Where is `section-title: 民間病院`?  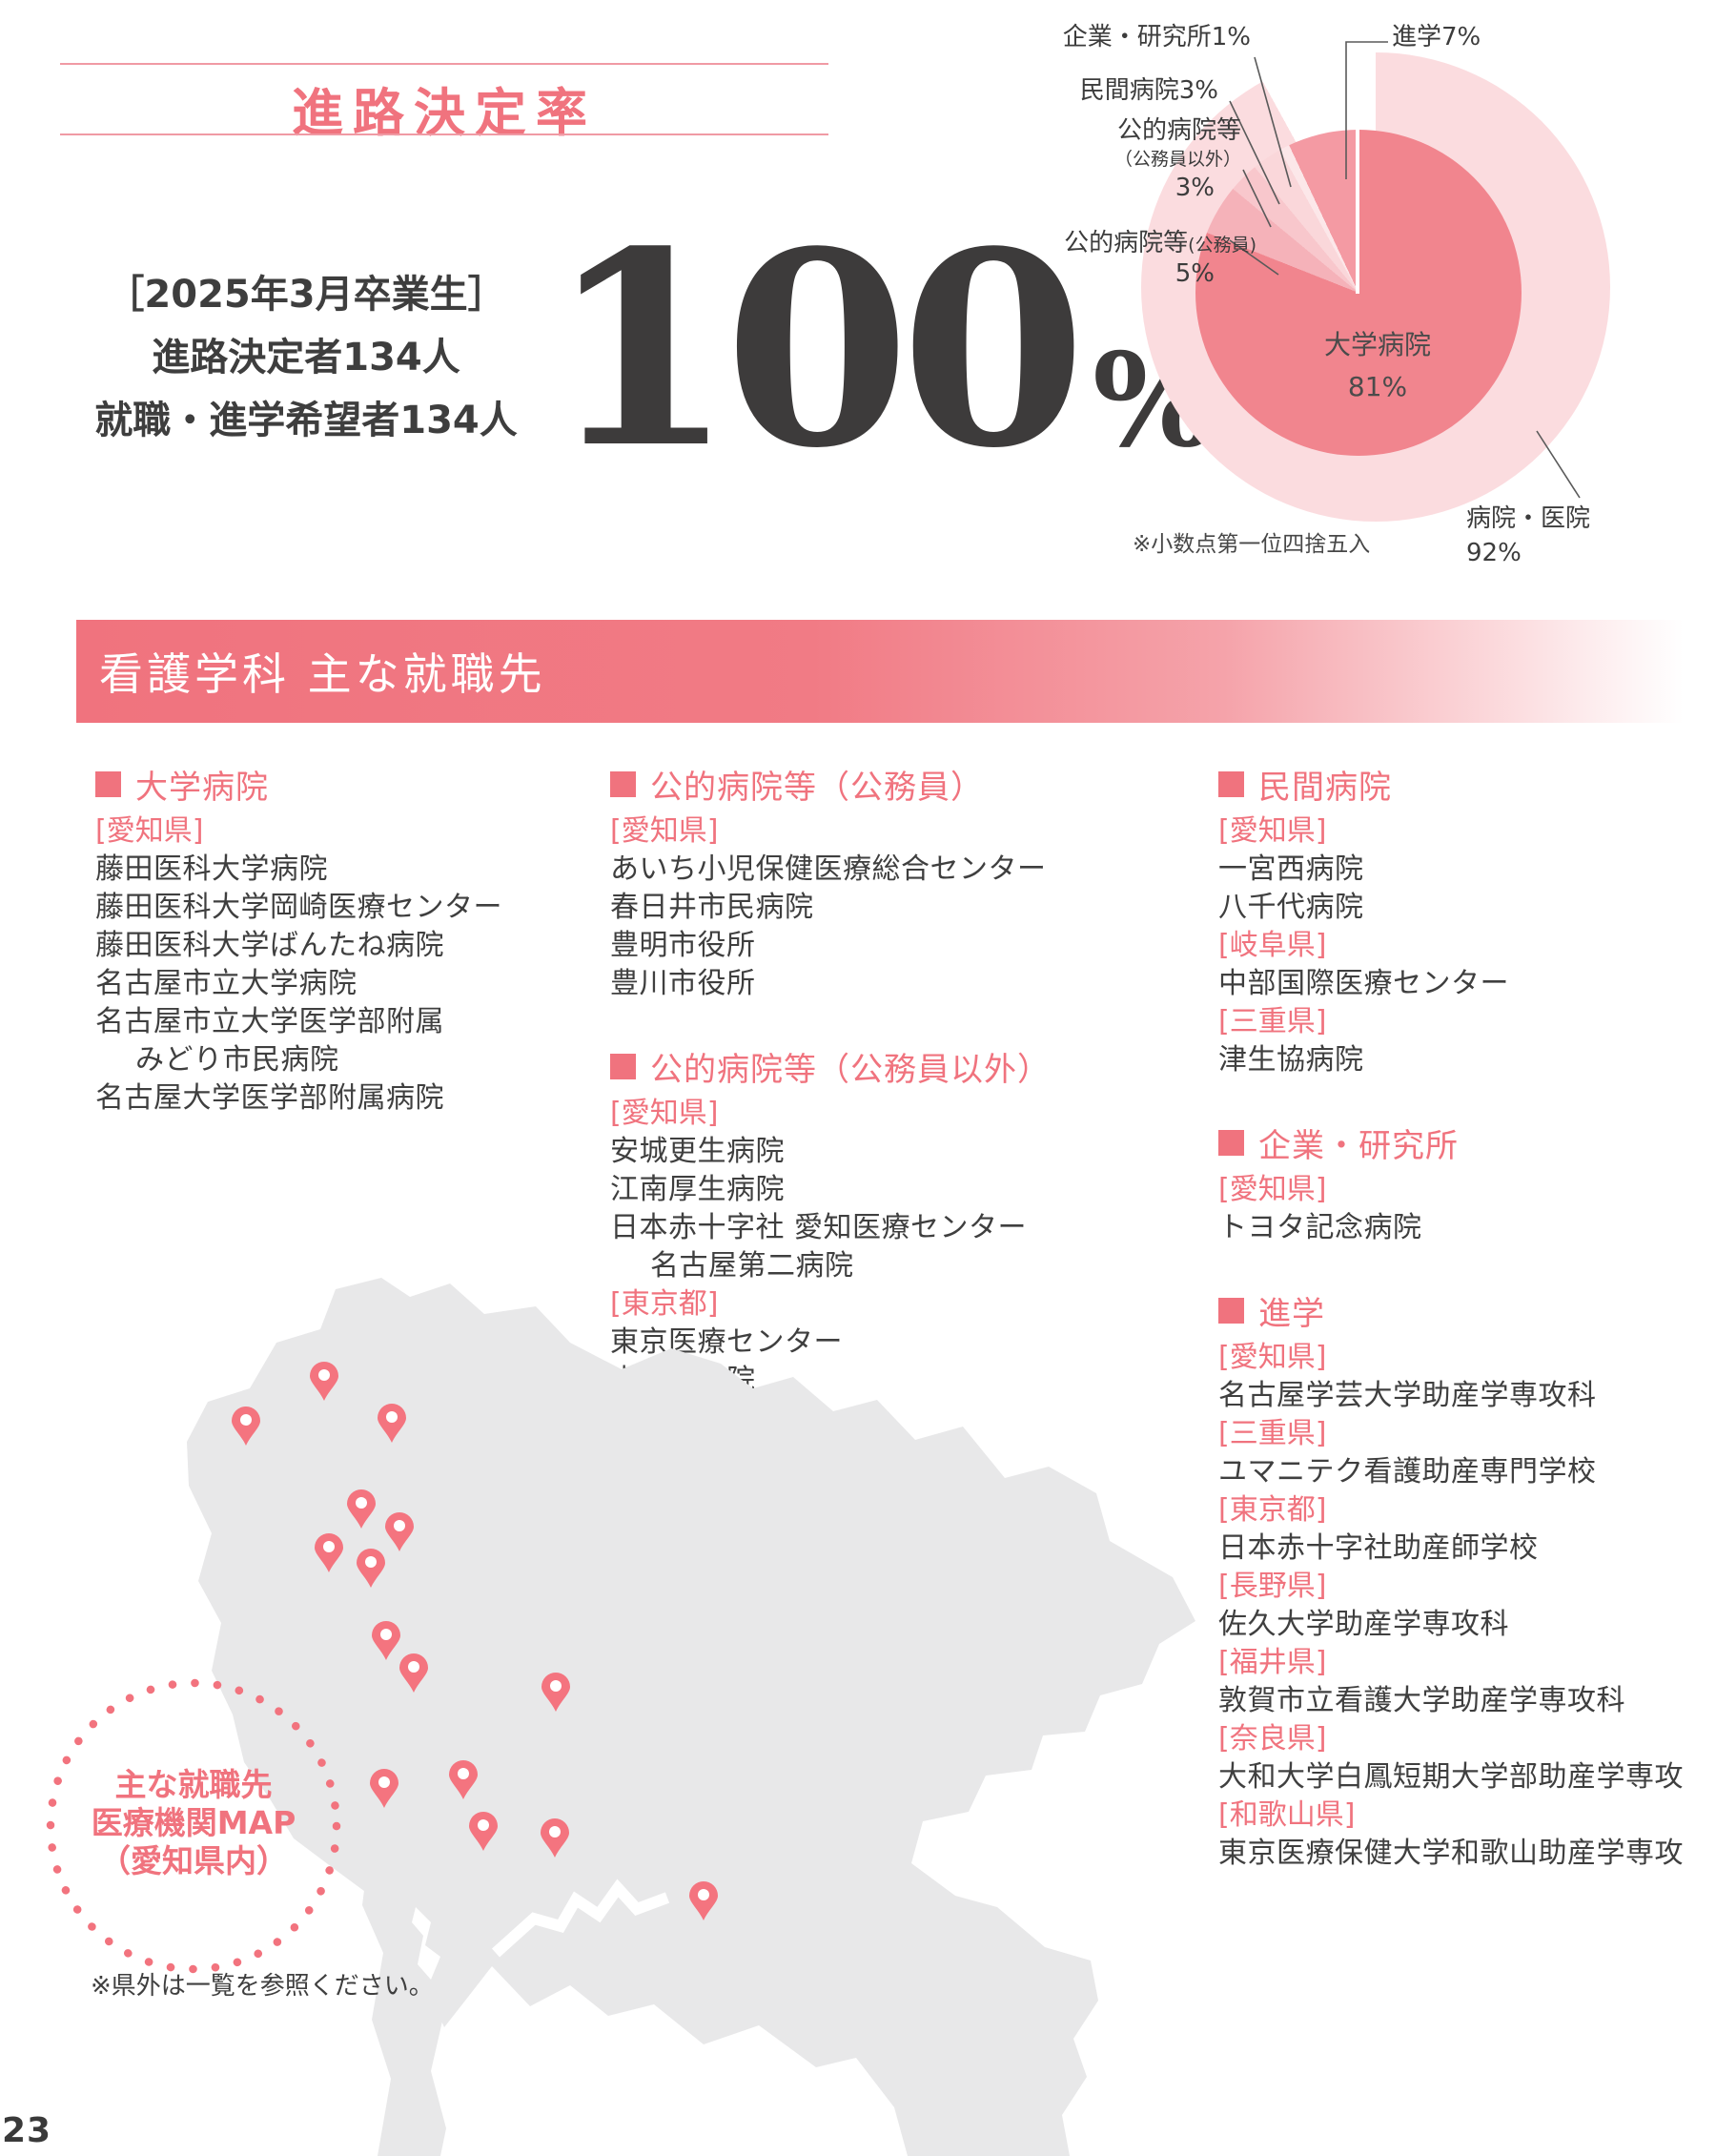
section-title: 民間病院 is located at coordinates (1325, 787).